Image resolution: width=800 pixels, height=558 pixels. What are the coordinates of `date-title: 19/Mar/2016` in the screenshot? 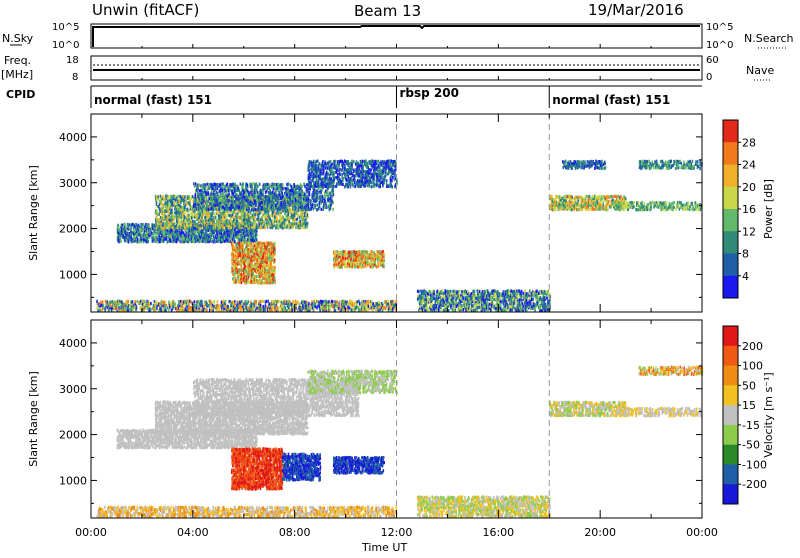 It's located at (636, 10).